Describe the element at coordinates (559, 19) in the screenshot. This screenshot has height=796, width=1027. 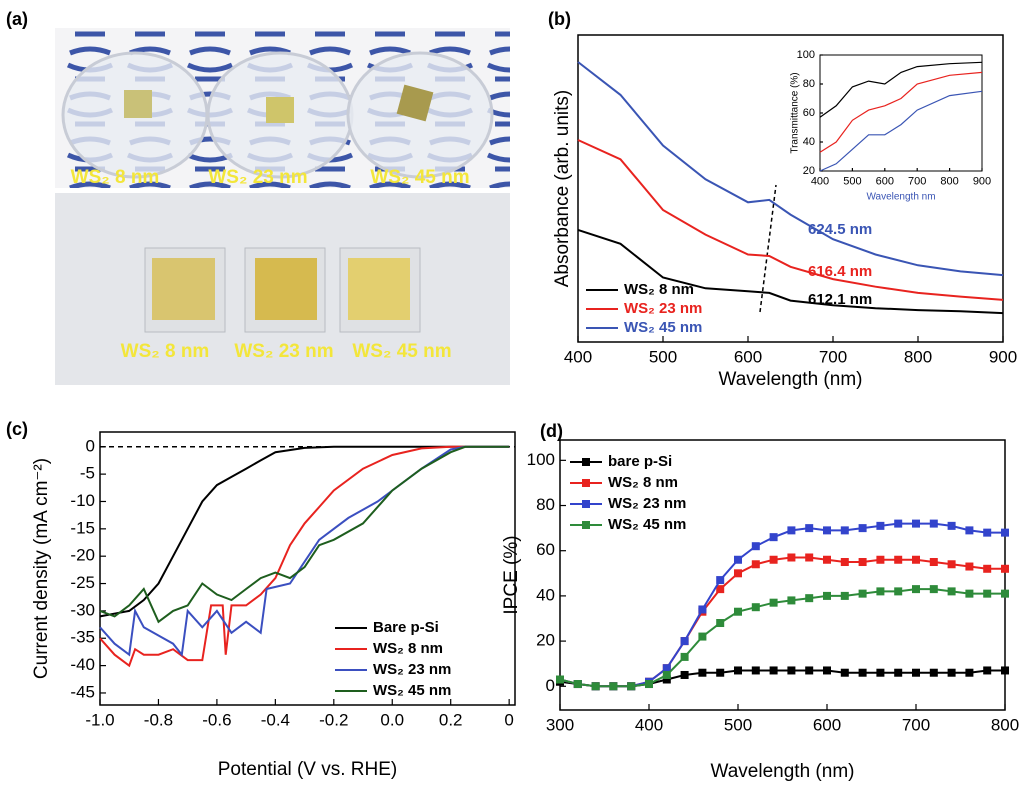
I see `panel-label: (b)` at that location.